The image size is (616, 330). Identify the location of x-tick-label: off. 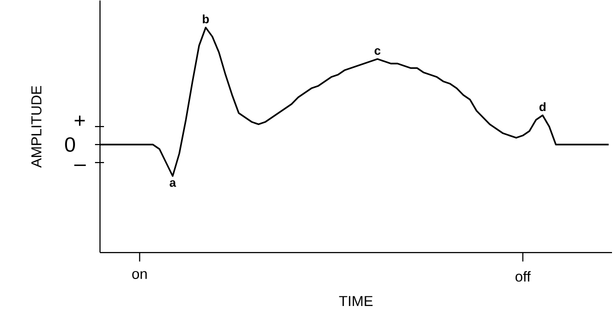
(523, 276).